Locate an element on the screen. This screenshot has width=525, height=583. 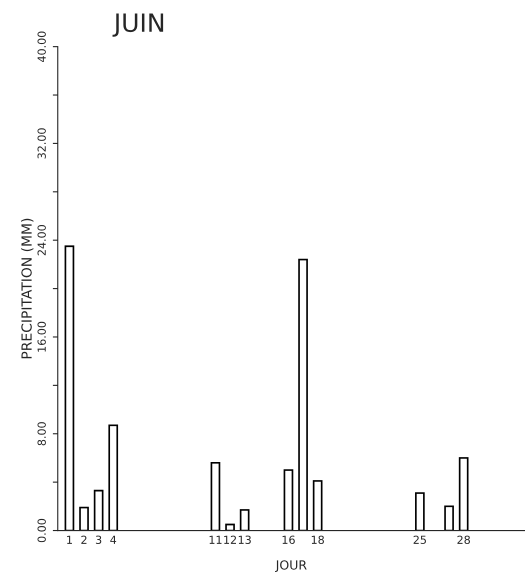
x-tick-label: 12 is located at coordinates (230, 540).